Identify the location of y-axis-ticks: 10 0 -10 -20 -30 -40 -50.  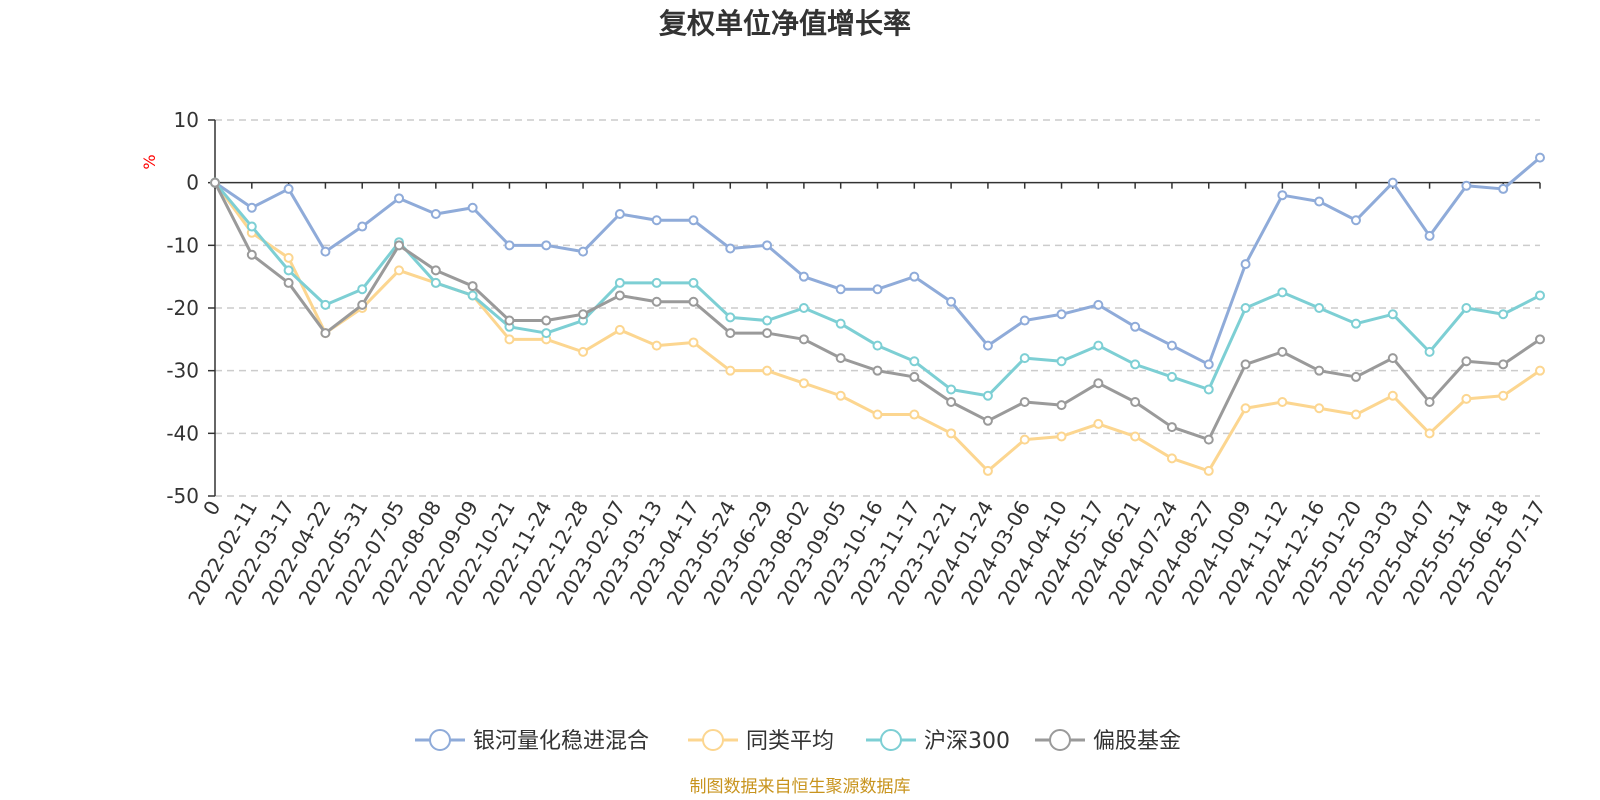
(190, 308).